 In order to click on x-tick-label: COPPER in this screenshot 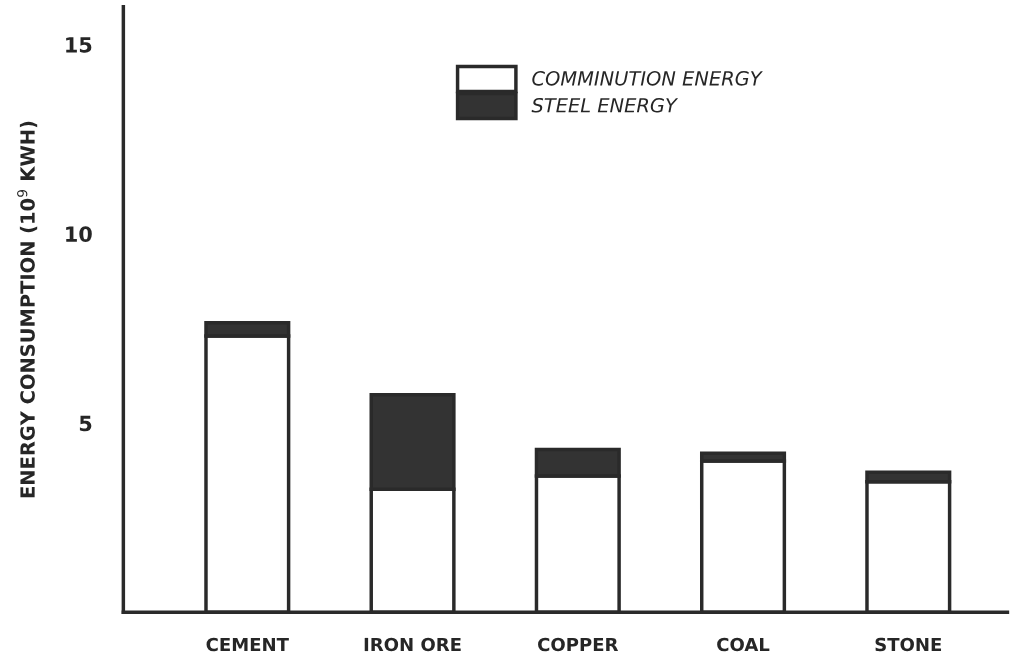, I will do `click(578, 644)`.